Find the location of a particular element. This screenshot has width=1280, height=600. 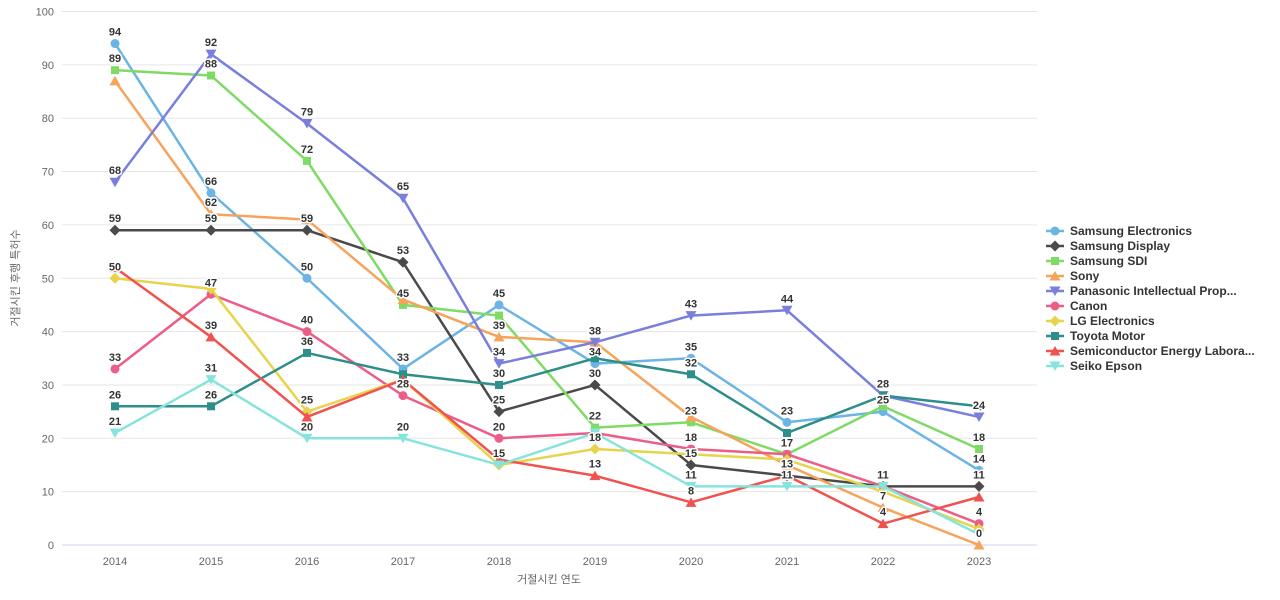

data-point-semiconductor-energy-labora-2015 is located at coordinates (211, 336).